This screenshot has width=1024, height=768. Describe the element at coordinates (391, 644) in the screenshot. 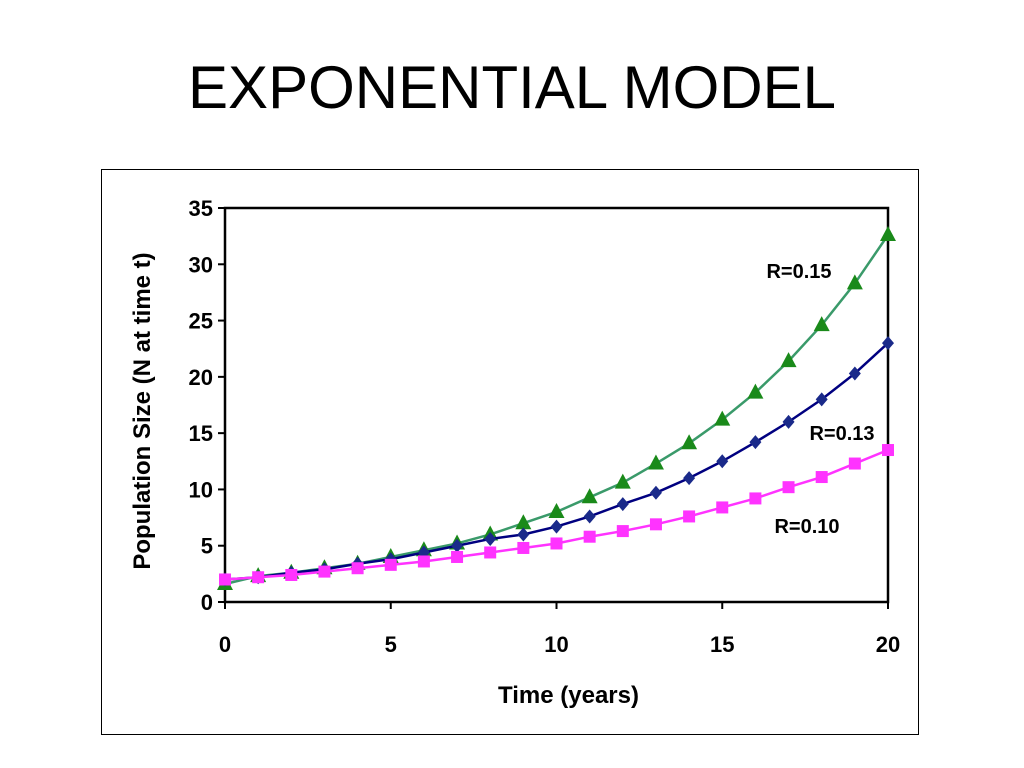

I see `x-tick-label: 5` at that location.